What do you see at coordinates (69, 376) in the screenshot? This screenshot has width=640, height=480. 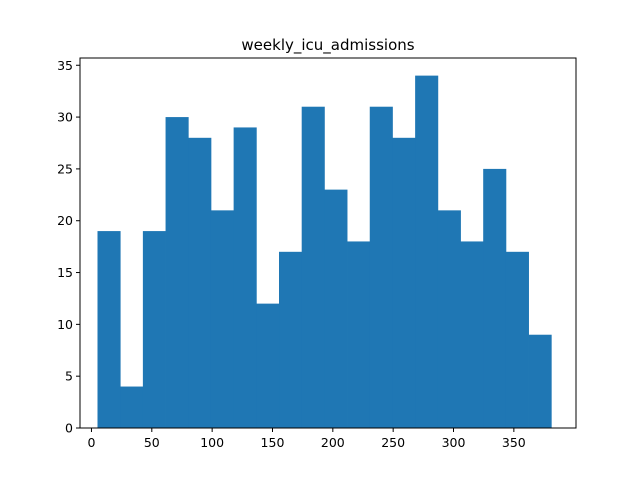 I see `y-tick-label: 5` at bounding box center [69, 376].